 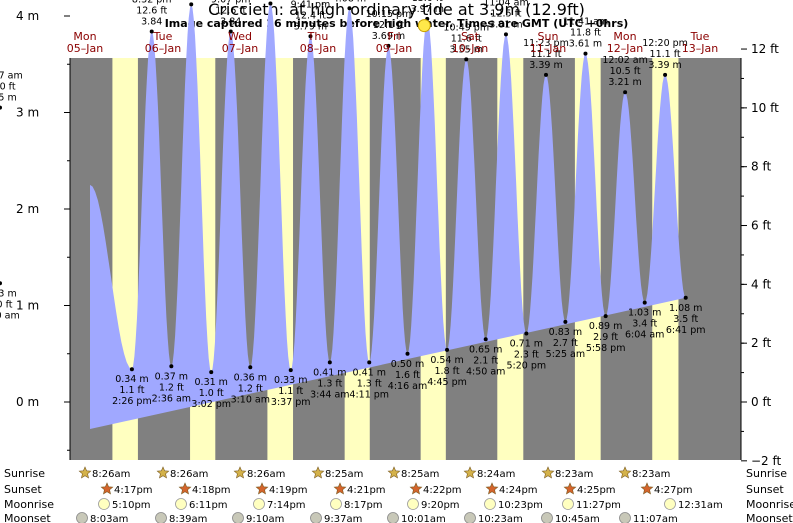 I want to click on sunrise-time: 8:25am, so click(x=420, y=474).